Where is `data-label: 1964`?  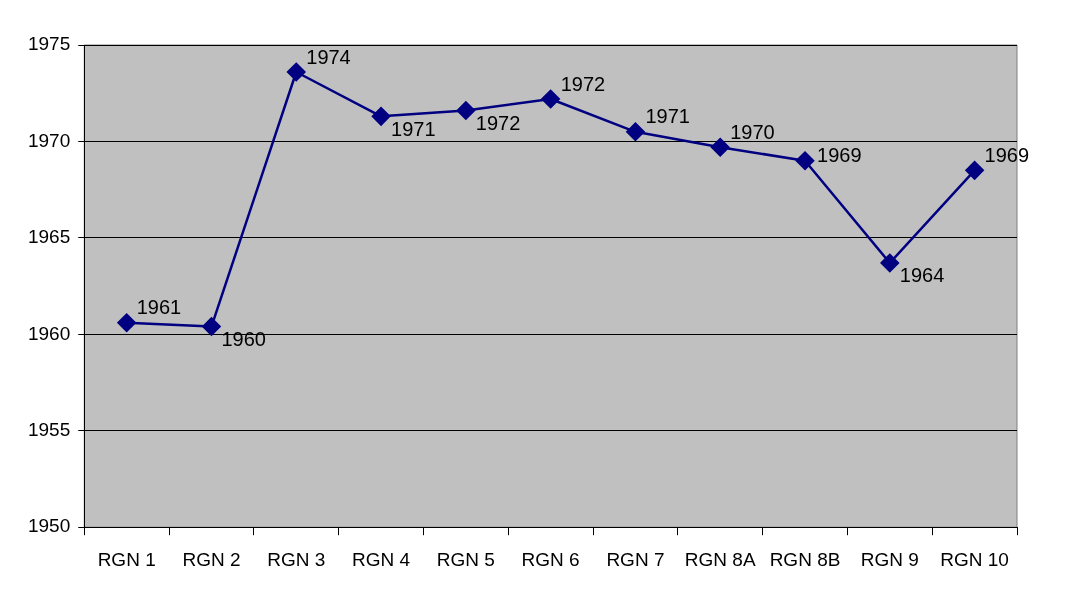 data-label: 1964 is located at coordinates (922, 275).